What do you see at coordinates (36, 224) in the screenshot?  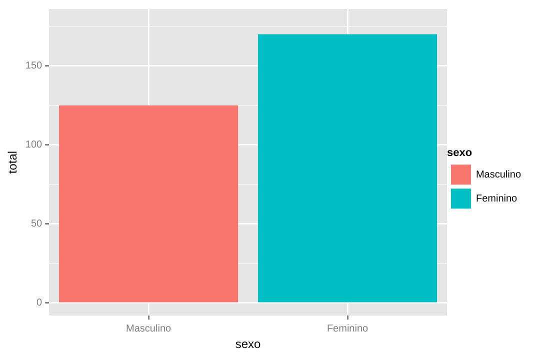 I see `y-tick-label: 50` at bounding box center [36, 224].